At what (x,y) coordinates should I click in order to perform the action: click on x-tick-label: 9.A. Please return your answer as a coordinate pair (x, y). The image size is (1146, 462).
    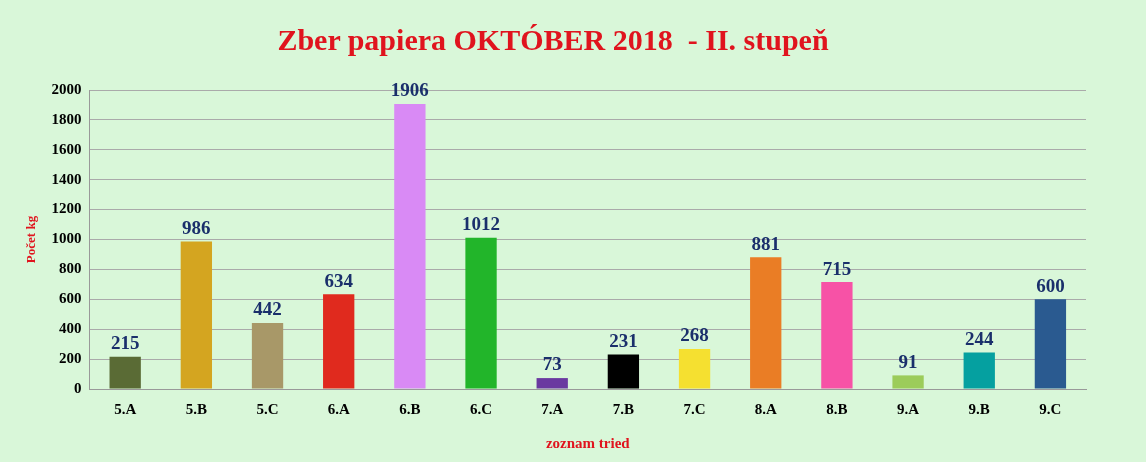
    Looking at the image, I should click on (908, 408).